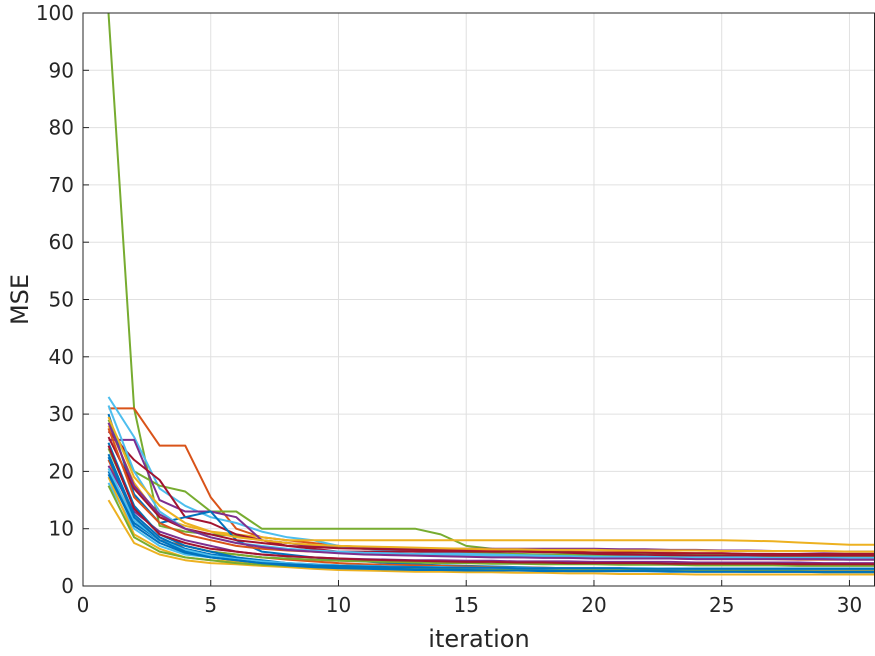  What do you see at coordinates (61, 529) in the screenshot?
I see `y-tick-label: 10` at bounding box center [61, 529].